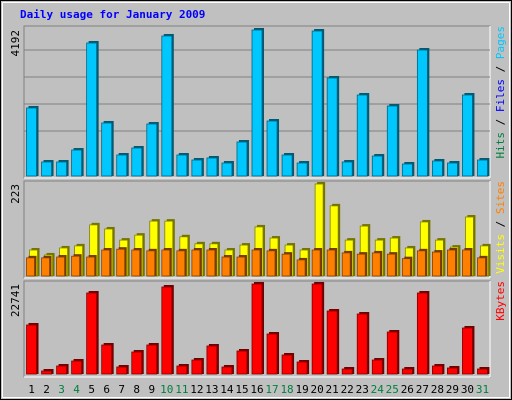  I want to click on legend: KBytes, so click(500, 301).